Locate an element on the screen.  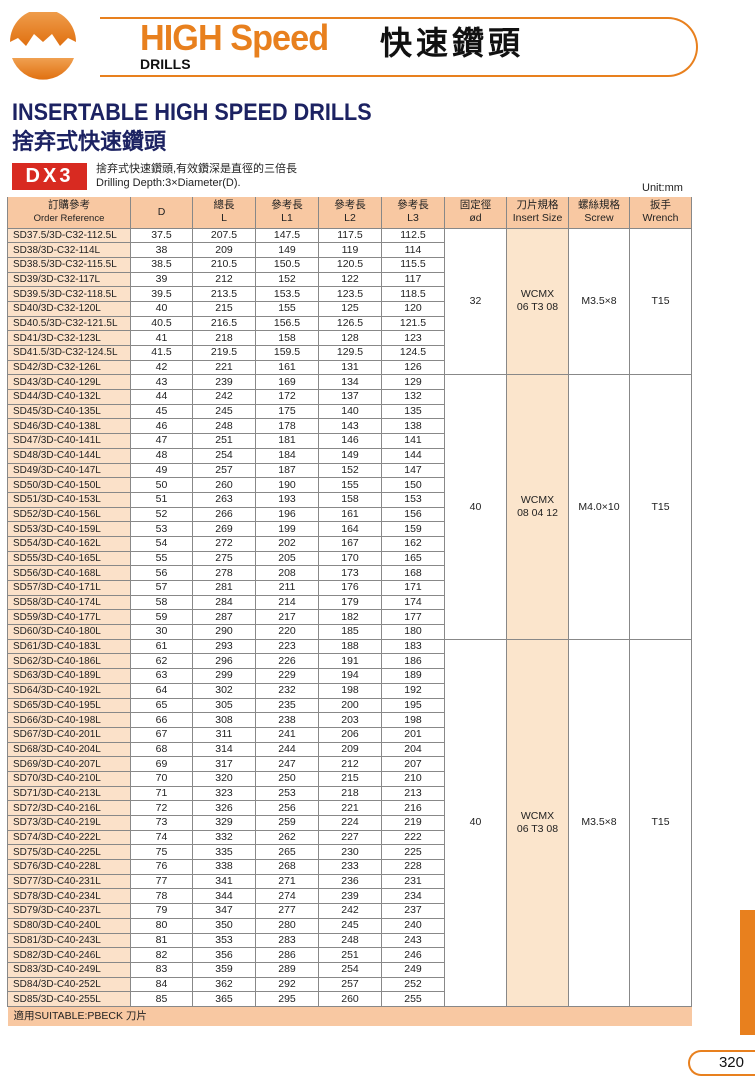
length-l2: 176 is located at coordinates (350, 588).